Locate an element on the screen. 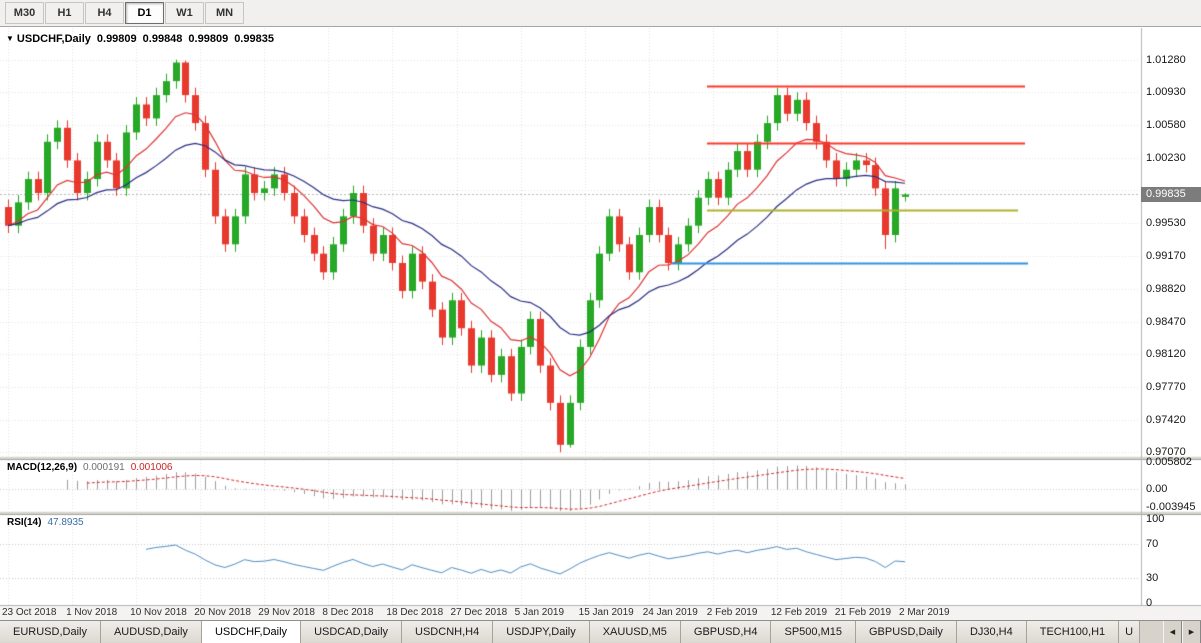  macd-axis-label: 0.00 is located at coordinates (1157, 488).